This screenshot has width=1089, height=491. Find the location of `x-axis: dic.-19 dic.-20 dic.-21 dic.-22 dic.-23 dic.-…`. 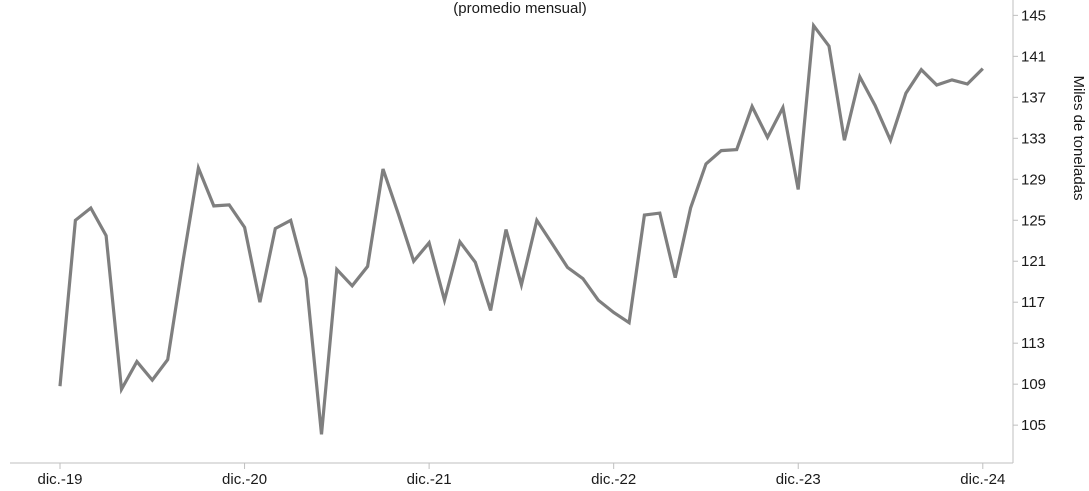

x-axis: dic.-19 dic.-20 dic.-21 dic.-22 dic.-23 dic.-… is located at coordinates (511, 475).